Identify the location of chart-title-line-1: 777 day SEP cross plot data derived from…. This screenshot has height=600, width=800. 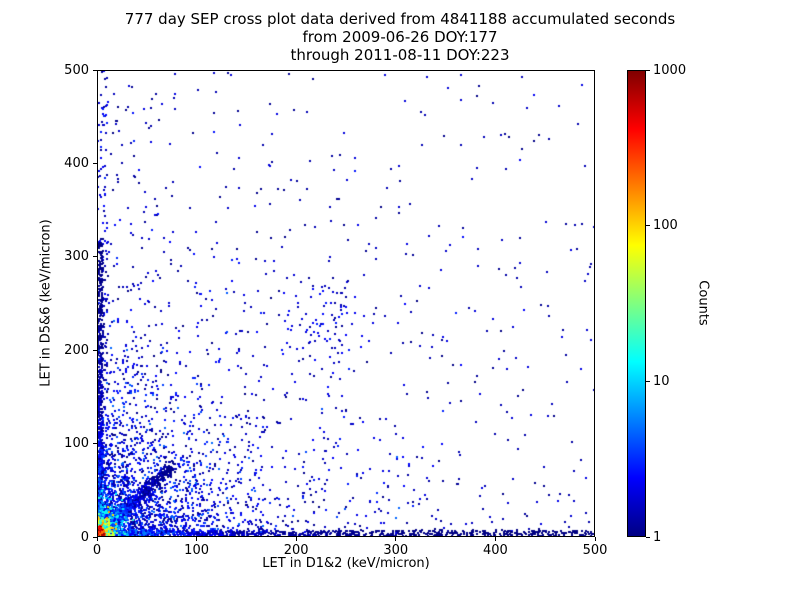
(400, 19).